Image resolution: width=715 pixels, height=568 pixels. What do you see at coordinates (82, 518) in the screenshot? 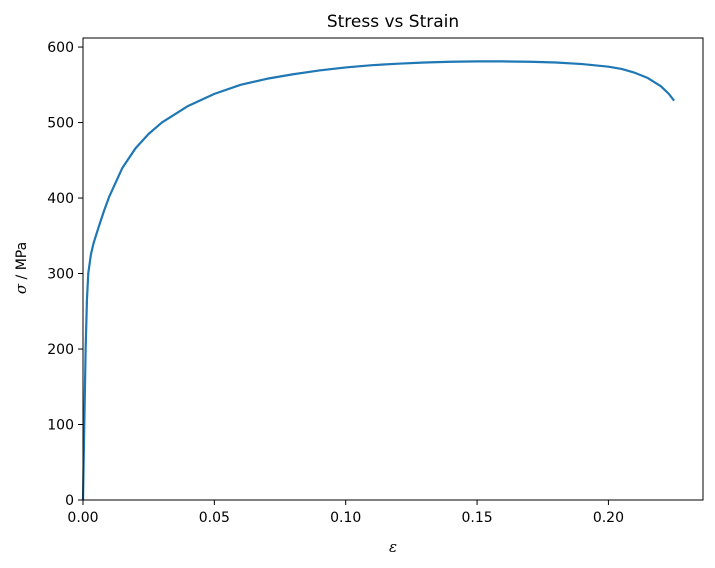
I see `x-tick-label: 0.00` at bounding box center [82, 518].